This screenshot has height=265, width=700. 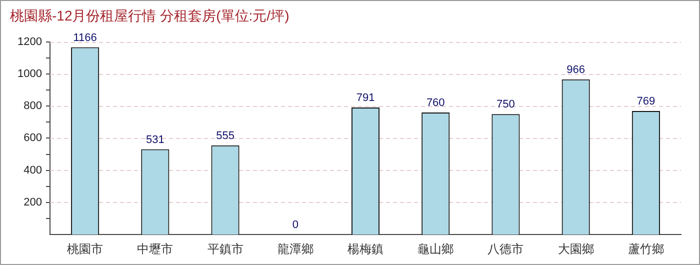 What do you see at coordinates (225, 249) in the screenshot?
I see `x-tick-label: 平鎮市` at bounding box center [225, 249].